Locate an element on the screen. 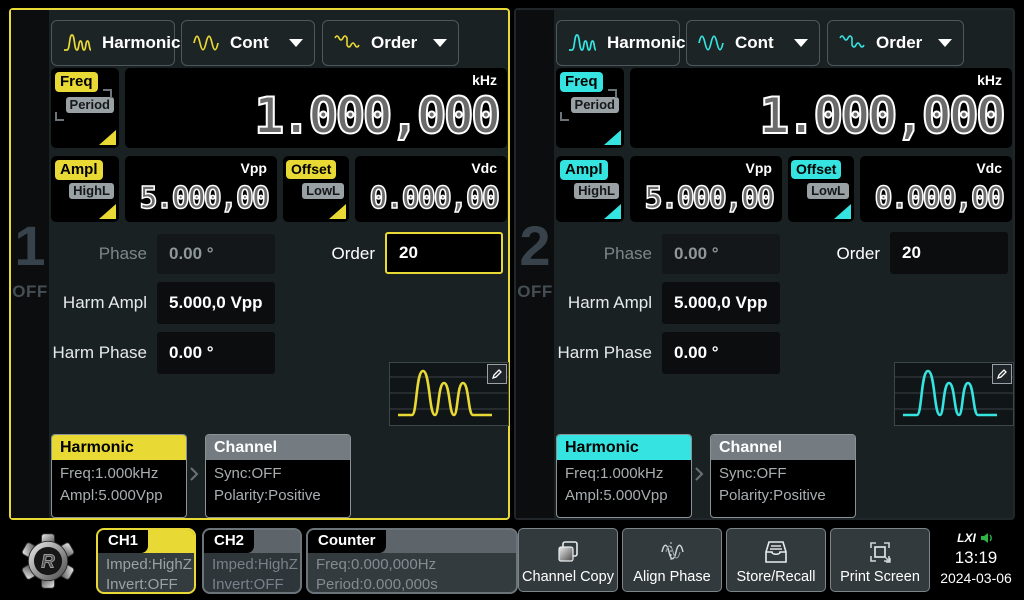 This screenshot has width=1024, height=600. harmonic-preview-plot is located at coordinates (954, 393).